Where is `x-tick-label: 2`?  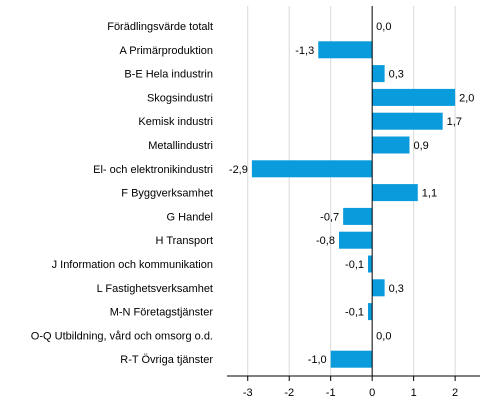
x-tick-label: 2 is located at coordinates (455, 393).